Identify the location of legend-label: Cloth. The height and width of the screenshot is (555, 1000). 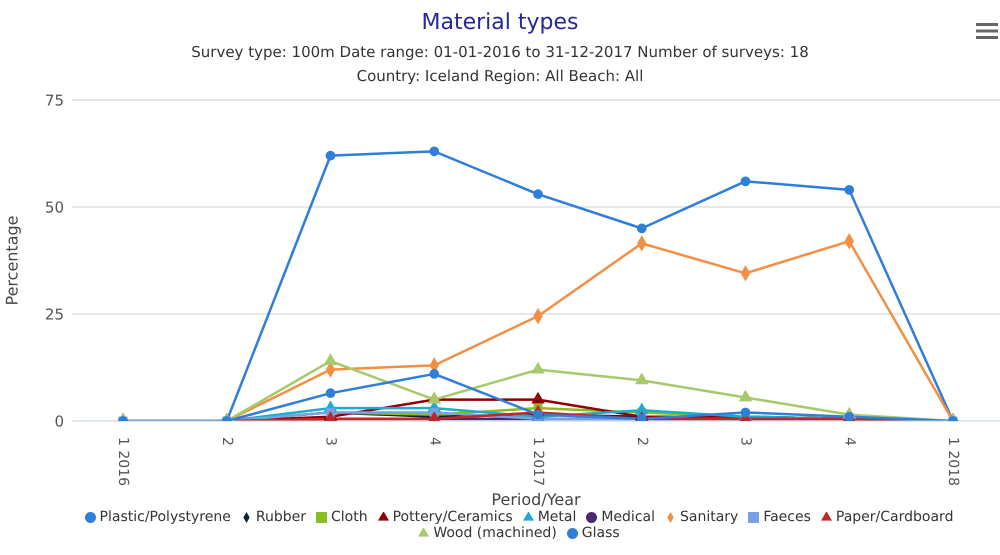
(349, 517).